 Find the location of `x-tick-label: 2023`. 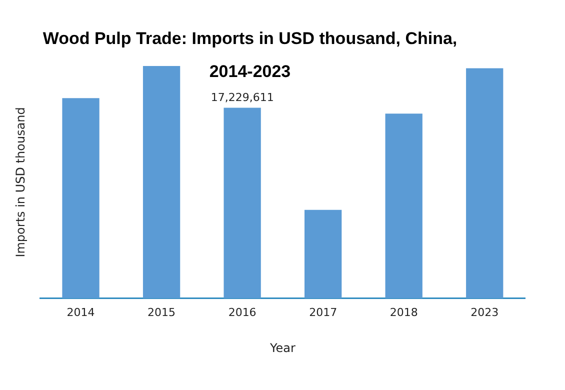

x-tick-label: 2023 is located at coordinates (484, 312).